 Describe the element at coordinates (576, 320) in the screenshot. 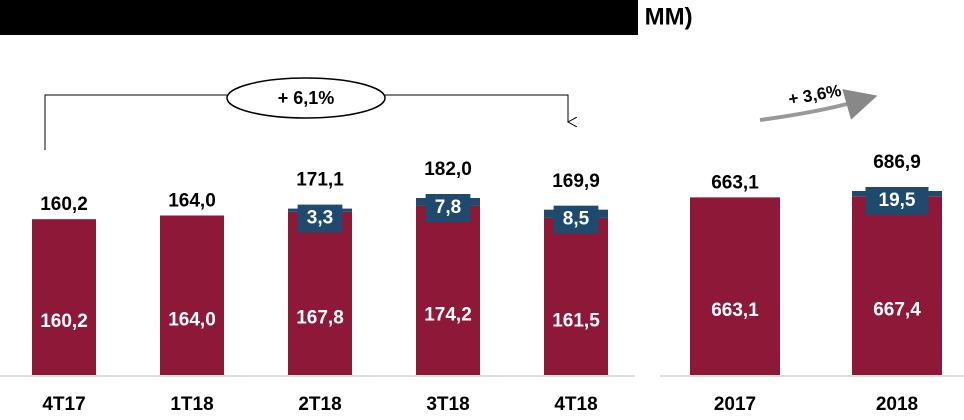

I see `value-label: 161,5` at that location.